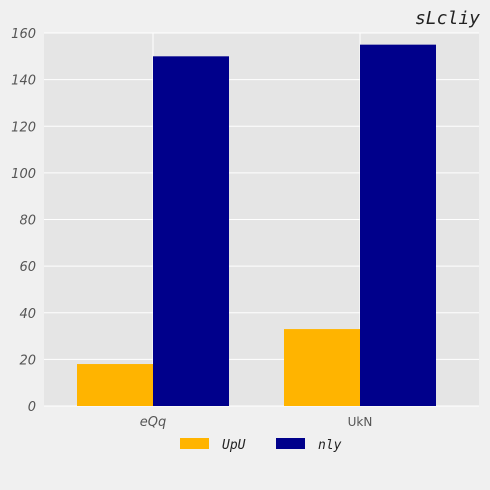 The width and height of the screenshot is (490, 490). Describe the element at coordinates (194, 443) in the screenshot. I see `legend-swatch-upu` at that location.